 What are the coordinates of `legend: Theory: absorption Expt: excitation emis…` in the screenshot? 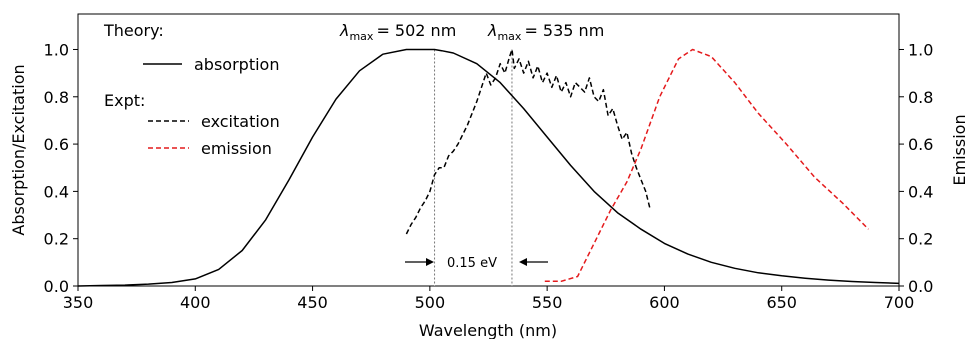 It's located at (191, 89).